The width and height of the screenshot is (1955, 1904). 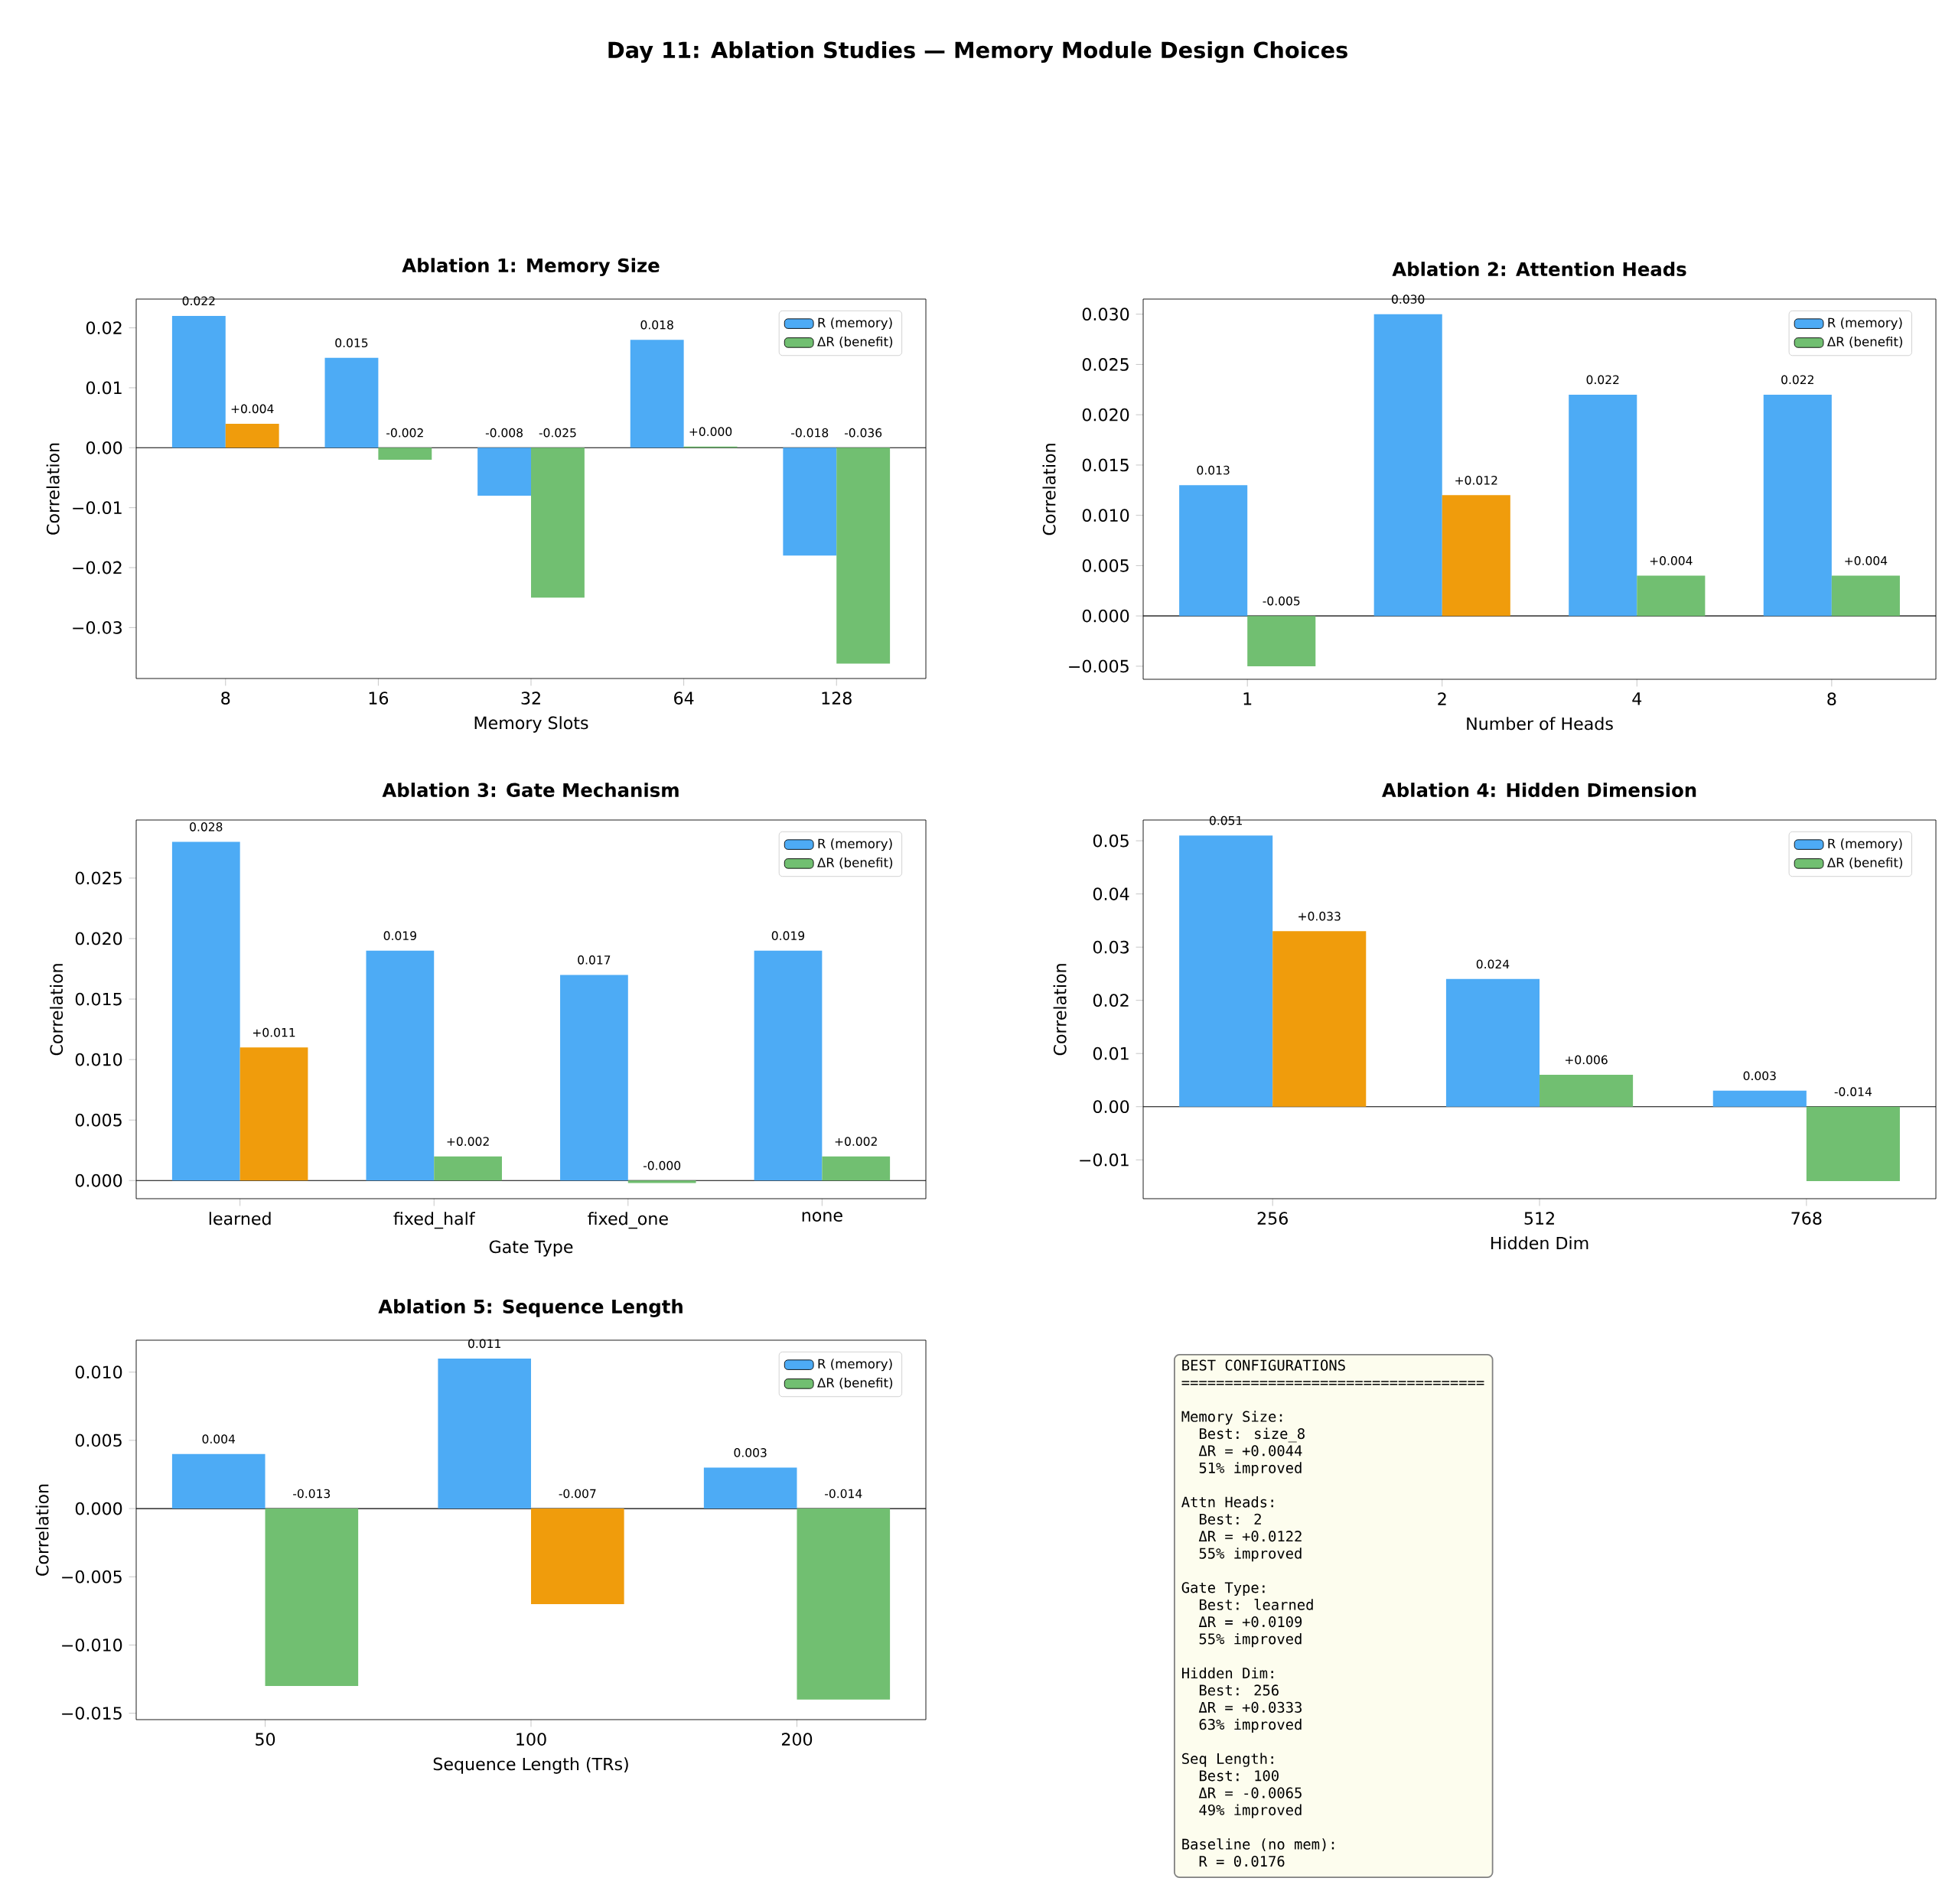 What do you see at coordinates (1256, 1604) in the screenshot?
I see `text: Best: learned` at bounding box center [1256, 1604].